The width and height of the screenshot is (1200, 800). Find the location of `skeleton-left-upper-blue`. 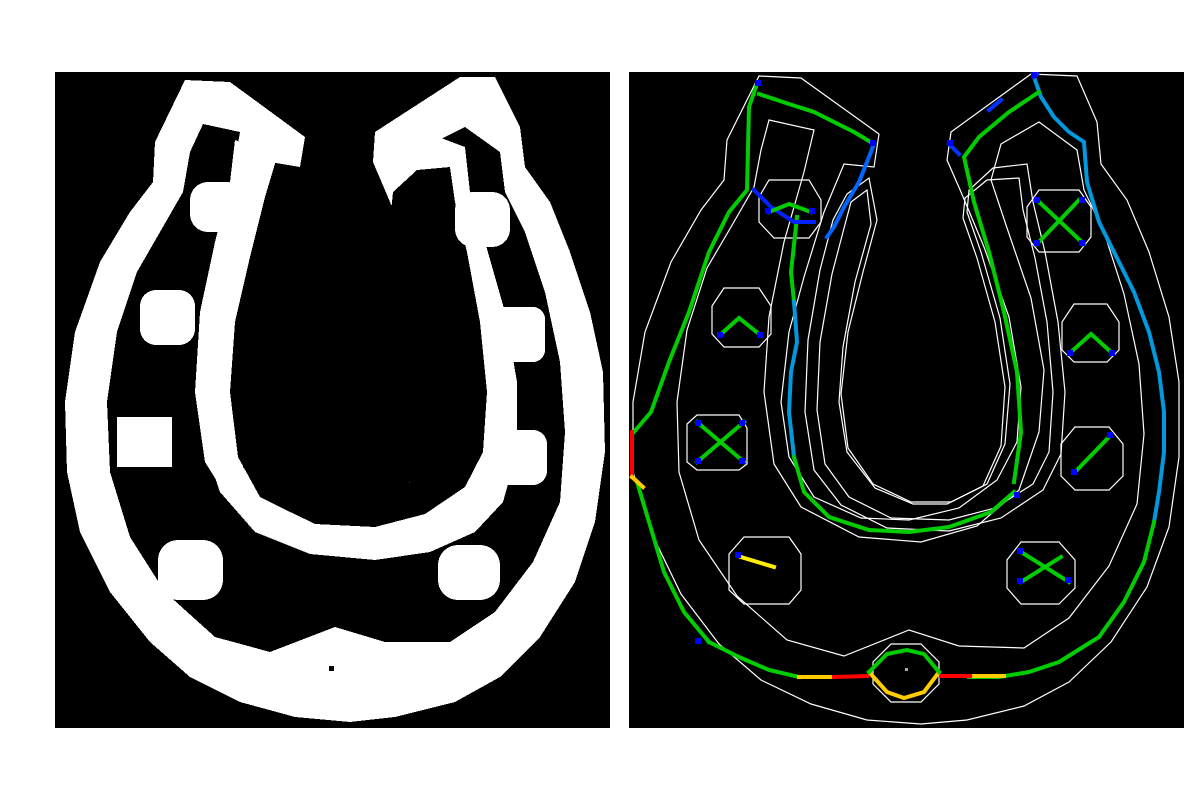

skeleton-left-upper-blue is located at coordinates (850, 190).